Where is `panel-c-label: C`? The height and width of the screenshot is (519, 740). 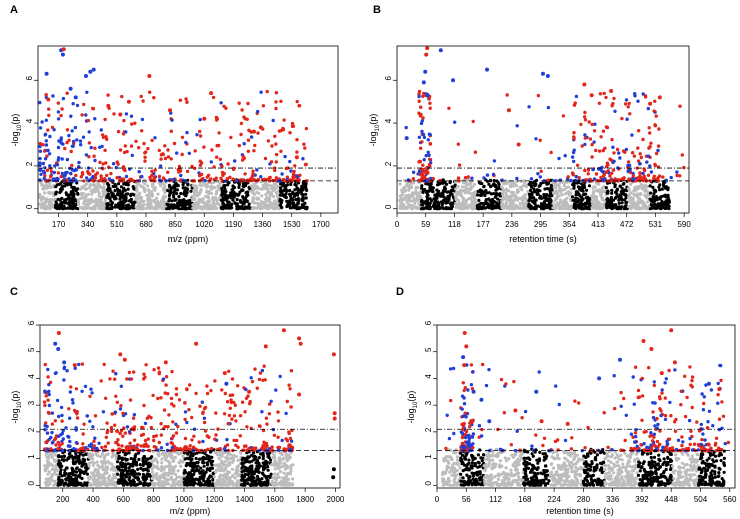
panel-c-label: C is located at coordinates (14, 292).